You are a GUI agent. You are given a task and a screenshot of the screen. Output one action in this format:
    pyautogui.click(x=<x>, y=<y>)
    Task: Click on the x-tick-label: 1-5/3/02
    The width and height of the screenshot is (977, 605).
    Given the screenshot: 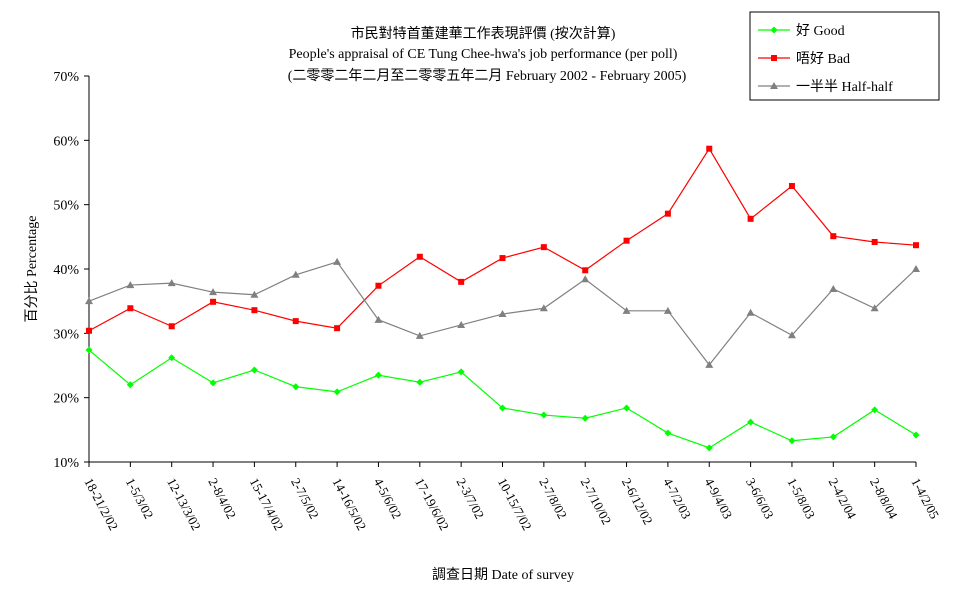 What is the action you would take?
    pyautogui.click(x=140, y=498)
    